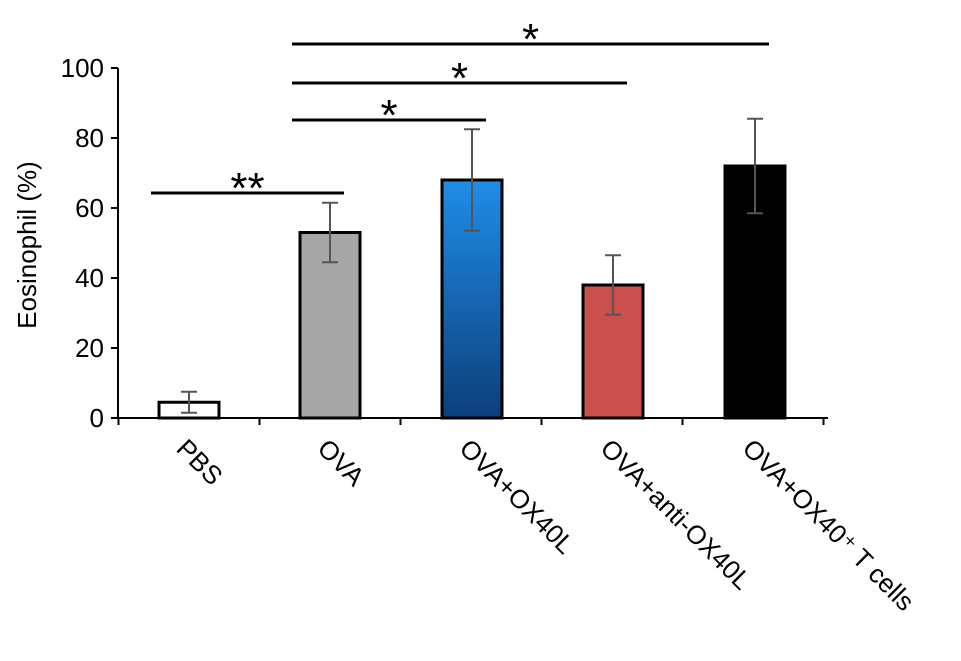  I want to click on y-tick-label: 0, so click(97, 418).